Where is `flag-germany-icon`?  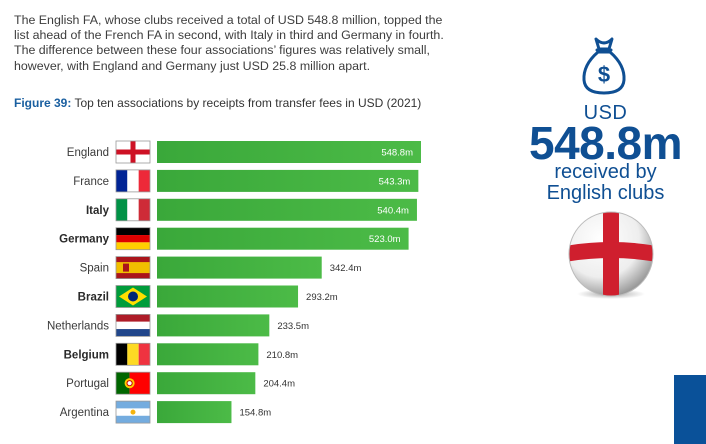
flag-germany-icon is located at coordinates (133, 239).